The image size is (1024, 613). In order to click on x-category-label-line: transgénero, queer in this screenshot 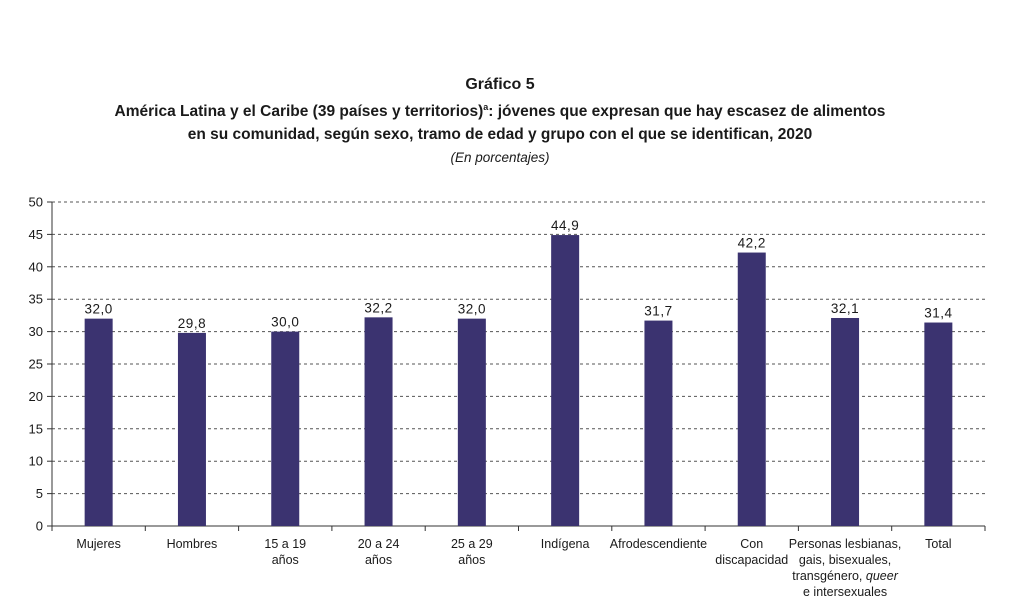, I will do `click(845, 576)`.